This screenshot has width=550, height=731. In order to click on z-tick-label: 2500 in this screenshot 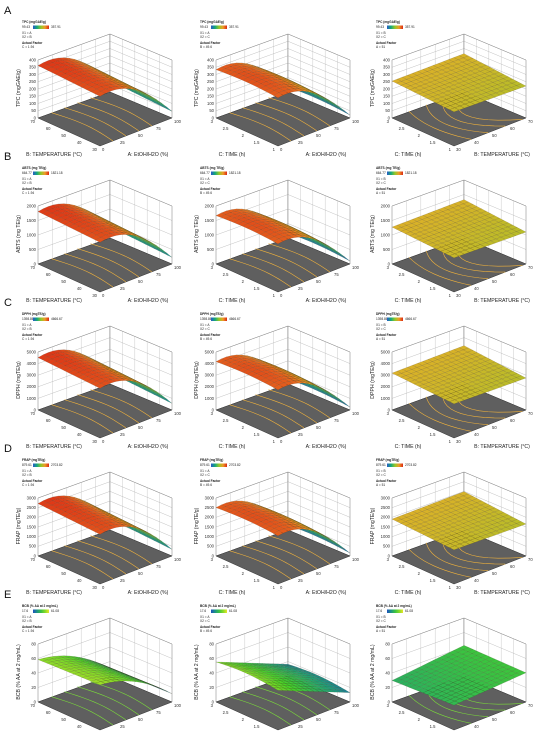, I will do `click(32, 507)`.